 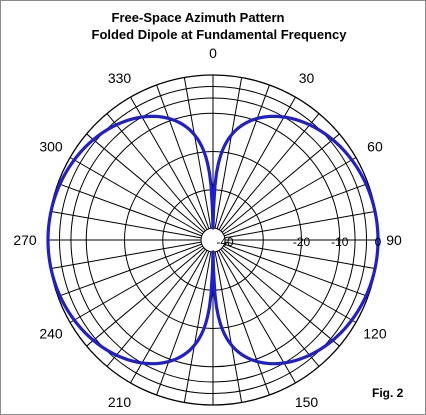 What do you see at coordinates (307, 402) in the screenshot?
I see `angle-tick-label: 150` at bounding box center [307, 402].